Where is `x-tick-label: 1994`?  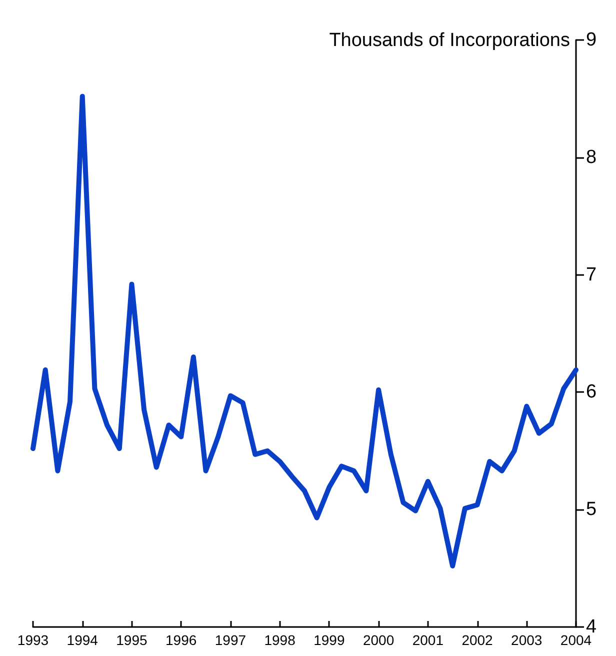 x-tick-label: 1994 is located at coordinates (82, 640).